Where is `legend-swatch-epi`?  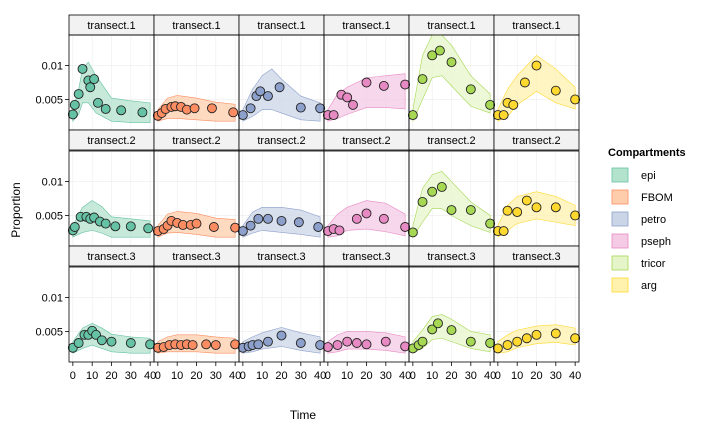
legend-swatch-epi is located at coordinates (620, 175).